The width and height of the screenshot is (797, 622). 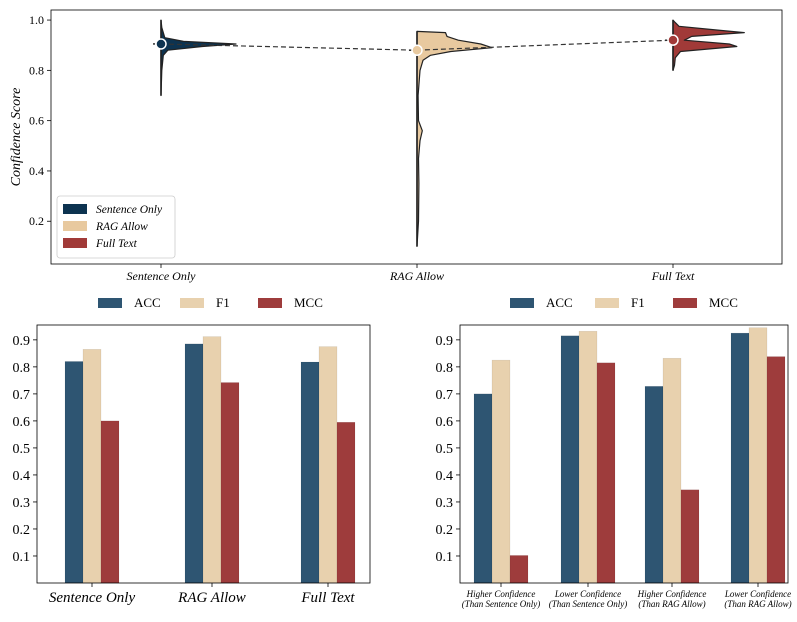 What do you see at coordinates (36, 70) in the screenshot?
I see `violin-ytick-label: 0.8` at bounding box center [36, 70].